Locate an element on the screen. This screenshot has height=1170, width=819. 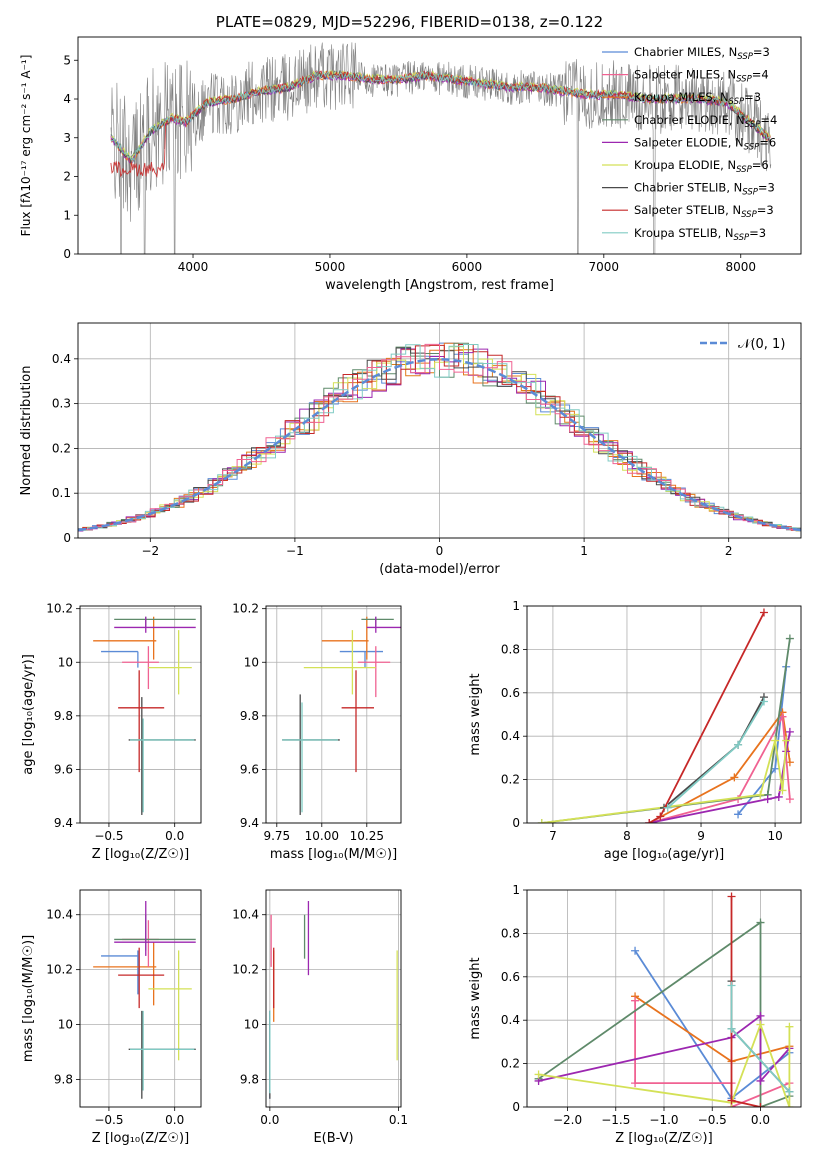
y-tick-label: 2 is located at coordinates (67, 177).